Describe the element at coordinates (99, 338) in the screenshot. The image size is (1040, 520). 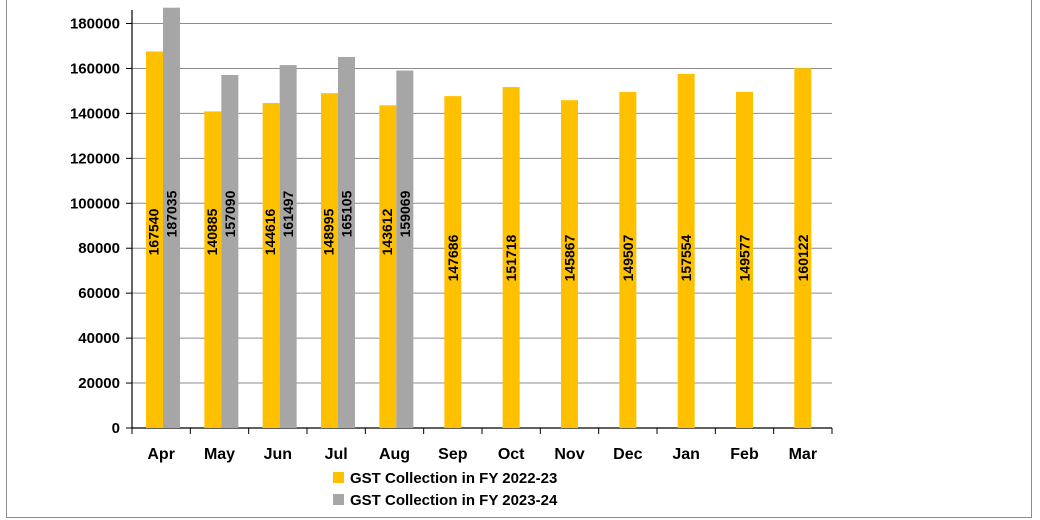
I see `y-tick-label: 40000` at that location.